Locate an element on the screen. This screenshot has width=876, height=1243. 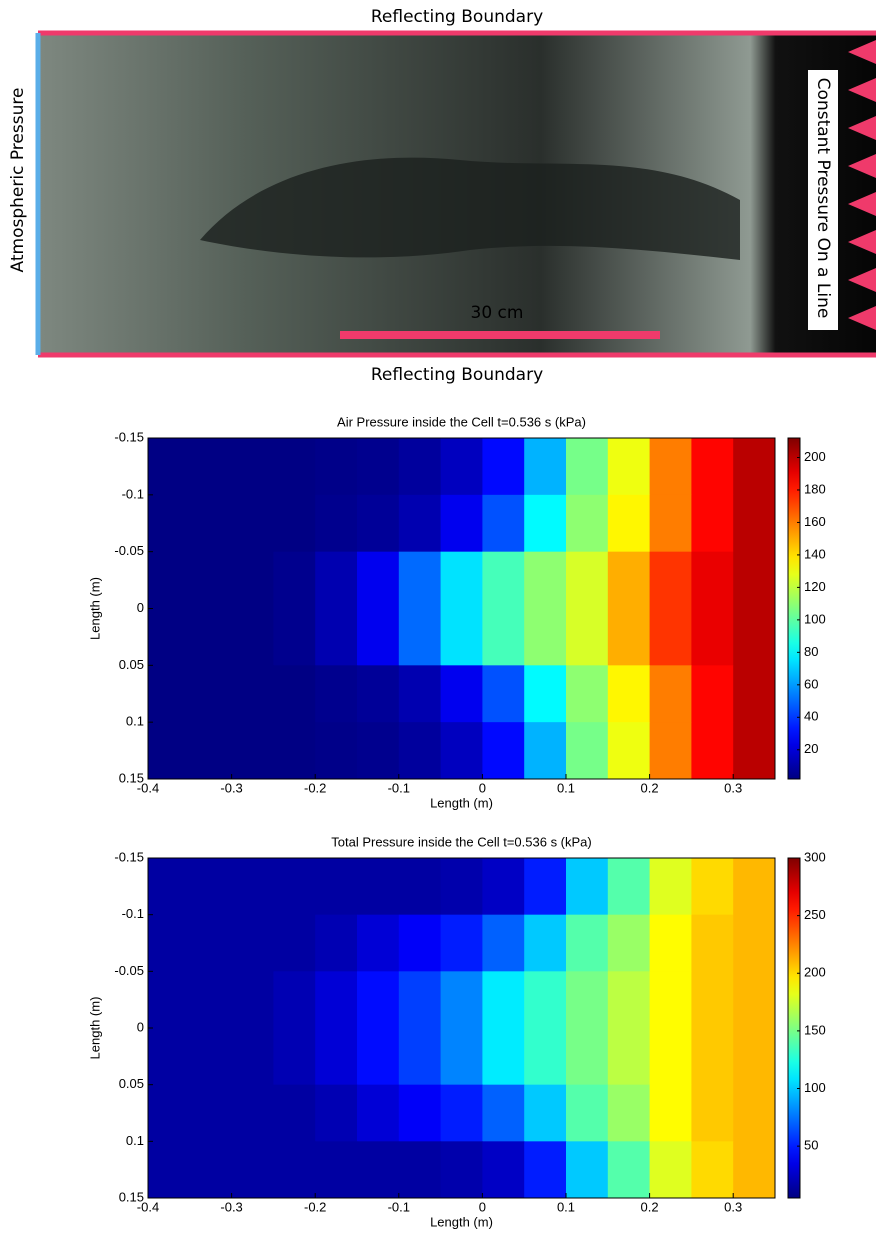
left-label: Atmospheric Pressure is located at coordinates (18, 180).